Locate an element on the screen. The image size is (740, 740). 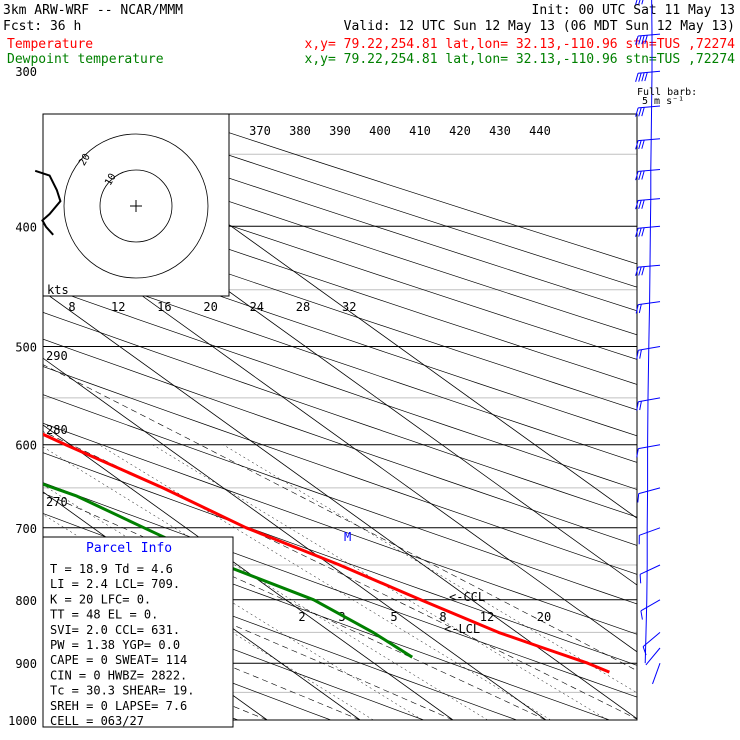
parcel-info-row: CELL = 063/27 is located at coordinates (97, 721).